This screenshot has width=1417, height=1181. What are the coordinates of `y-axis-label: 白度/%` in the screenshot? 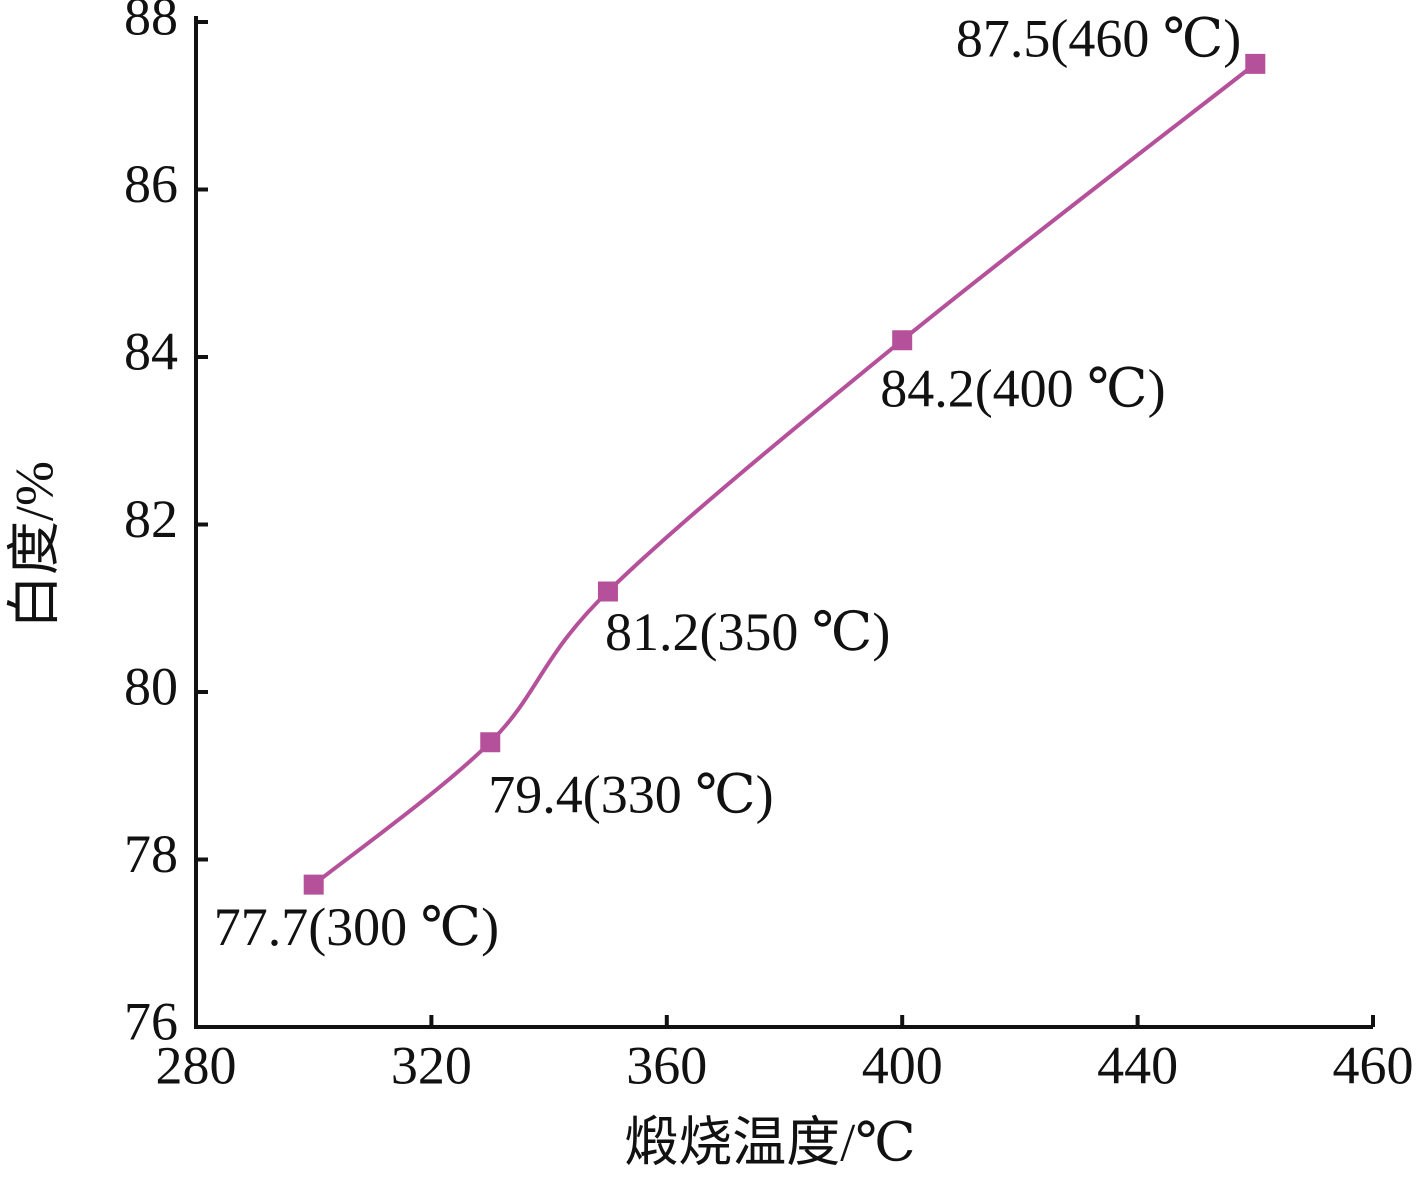 It's located at (34, 545).